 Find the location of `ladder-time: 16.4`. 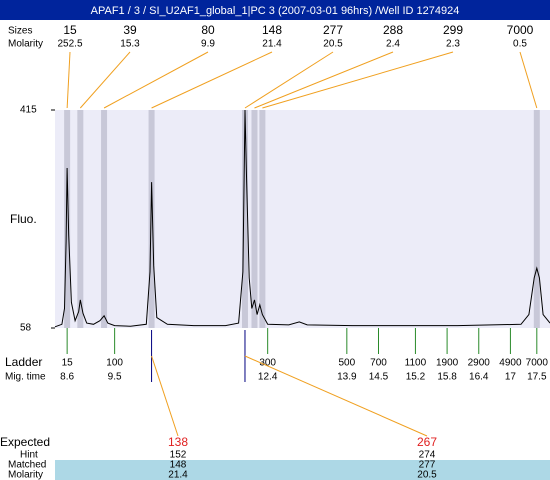

ladder-time: 16.4 is located at coordinates (479, 377).